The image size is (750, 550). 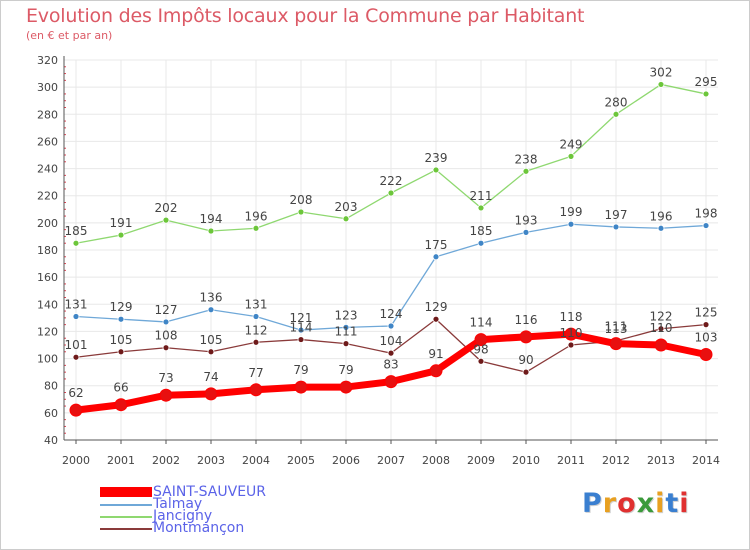 What do you see at coordinates (526, 159) in the screenshot?
I see `data-label: 238` at bounding box center [526, 159].